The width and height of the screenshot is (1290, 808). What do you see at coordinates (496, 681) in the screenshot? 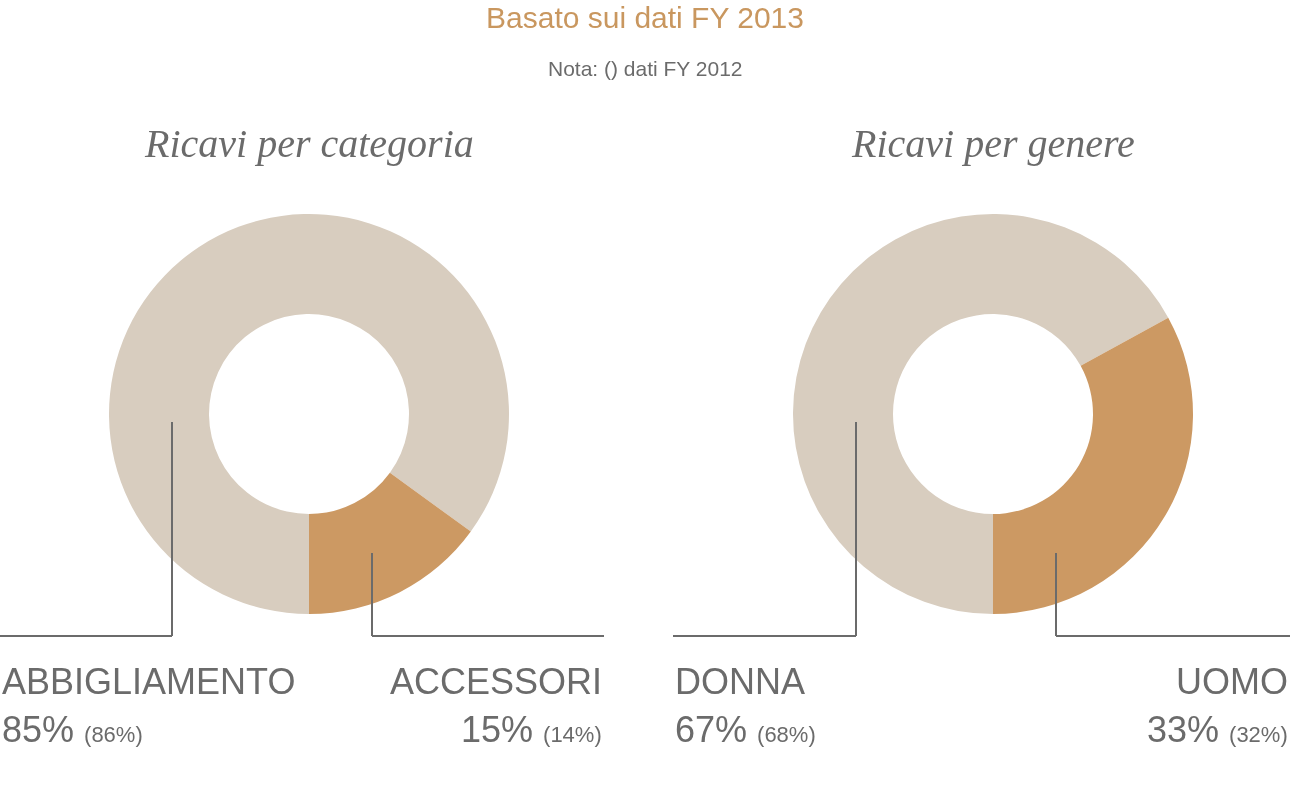
I see `slice-label: ACCESSORI` at bounding box center [496, 681].